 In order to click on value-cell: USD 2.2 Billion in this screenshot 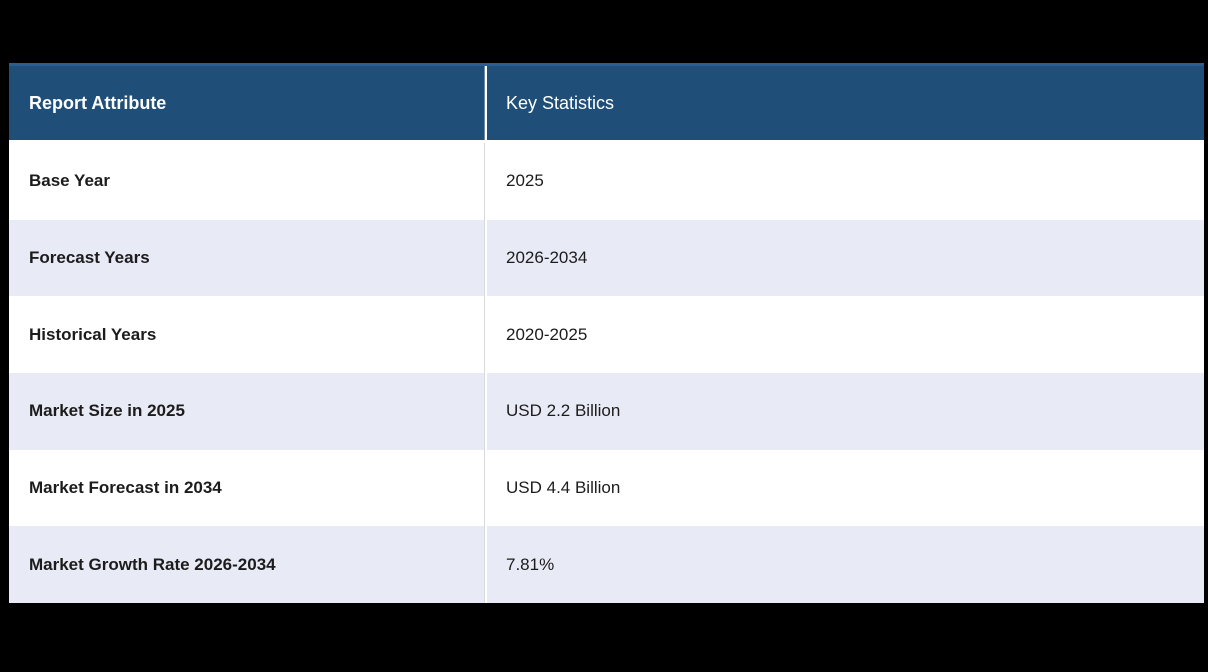, I will do `click(844, 411)`.